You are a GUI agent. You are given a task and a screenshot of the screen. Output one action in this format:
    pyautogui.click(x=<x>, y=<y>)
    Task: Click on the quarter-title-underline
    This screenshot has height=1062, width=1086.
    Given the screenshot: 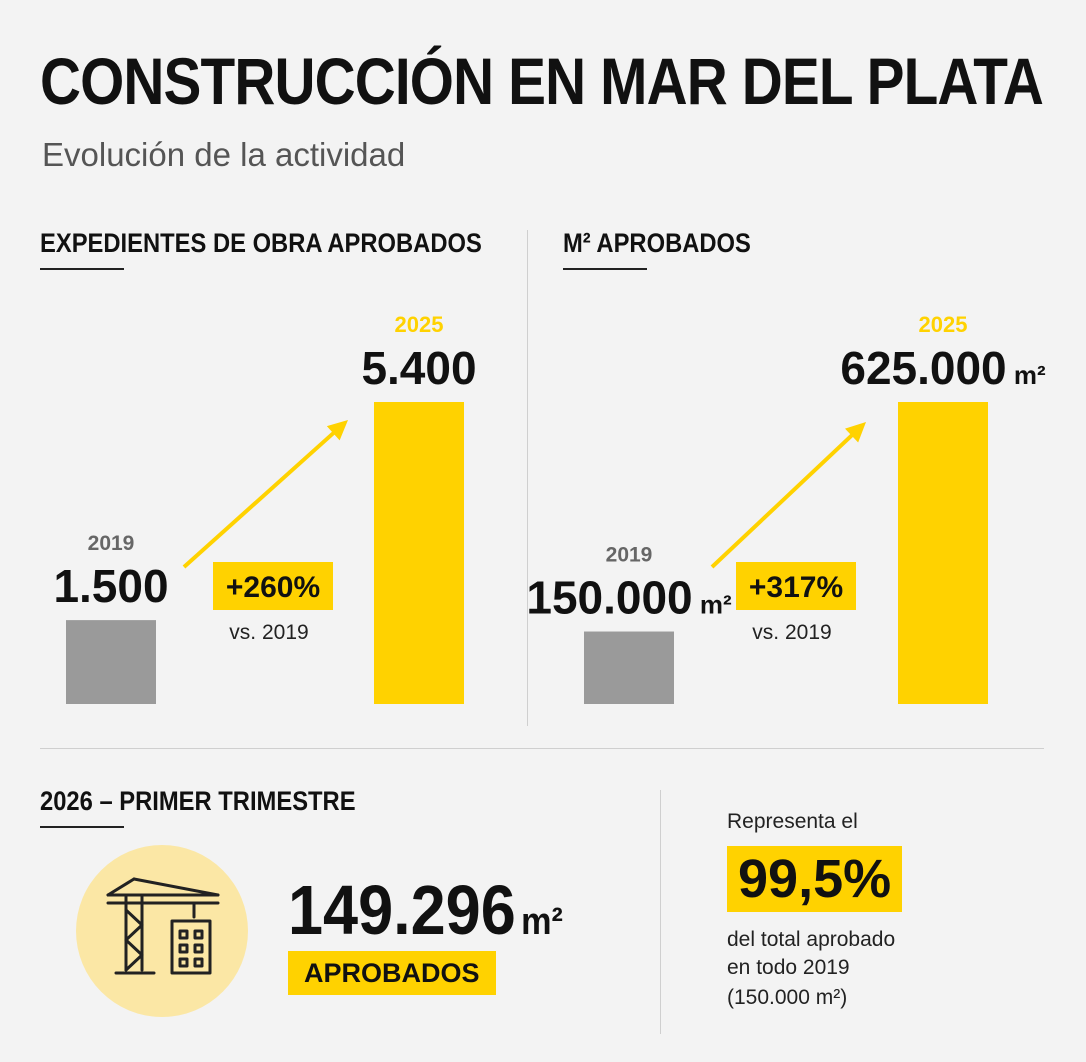 What is the action you would take?
    pyautogui.click(x=82, y=827)
    